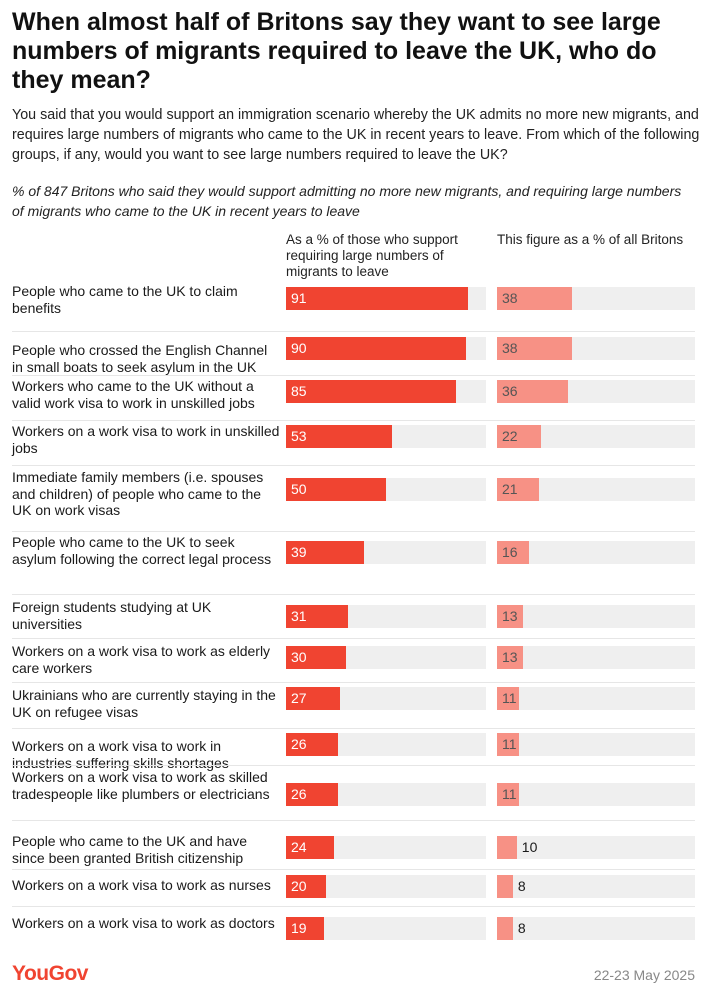  Describe the element at coordinates (386, 928) in the screenshot. I see `bar-track: 19` at that location.